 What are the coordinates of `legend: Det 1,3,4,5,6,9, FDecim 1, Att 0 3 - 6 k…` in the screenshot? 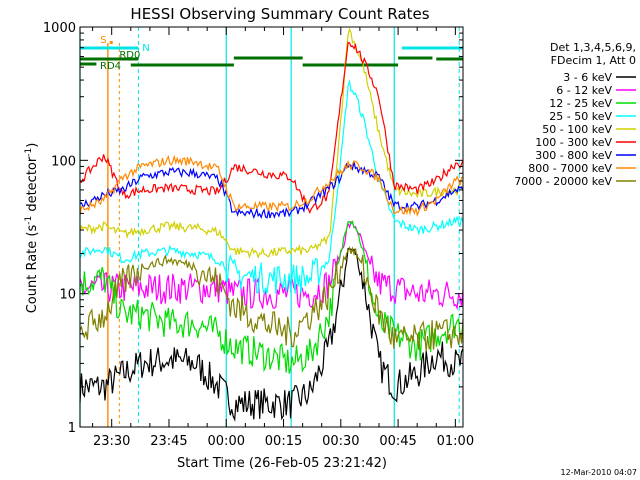 It's located at (575, 114).